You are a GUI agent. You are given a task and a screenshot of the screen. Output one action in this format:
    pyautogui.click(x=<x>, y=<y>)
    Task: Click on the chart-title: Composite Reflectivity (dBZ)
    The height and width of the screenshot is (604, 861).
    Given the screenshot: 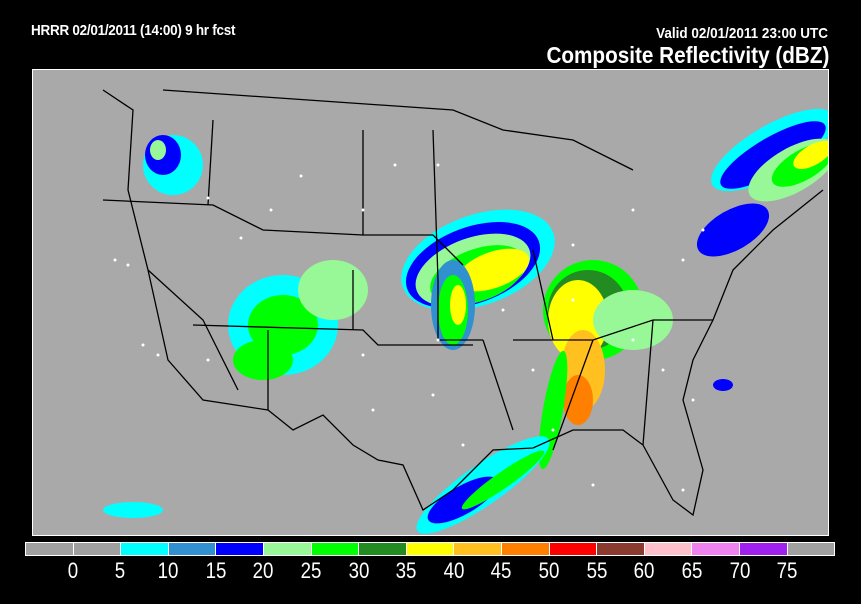 What is the action you would take?
    pyautogui.click(x=687, y=55)
    